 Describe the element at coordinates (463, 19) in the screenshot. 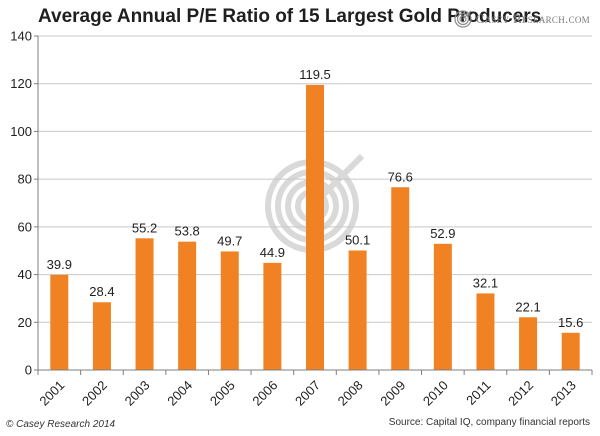

I see `spiral-logo-icon` at that location.